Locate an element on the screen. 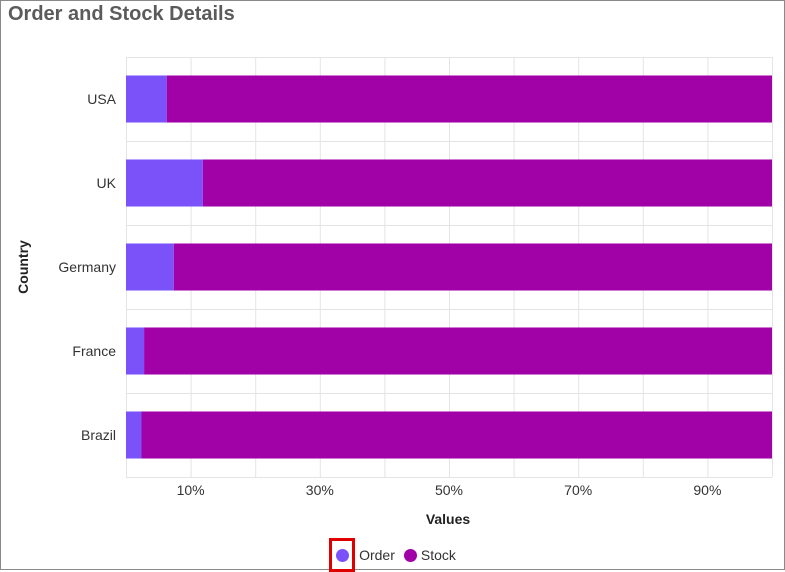  y-tick-label: Germany is located at coordinates (87, 267).